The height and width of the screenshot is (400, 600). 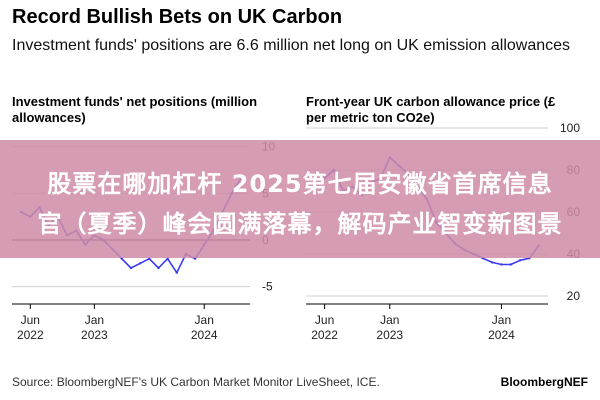 I want to click on page-title: Record Bullish Bets on UK Carbon, so click(x=177, y=17).